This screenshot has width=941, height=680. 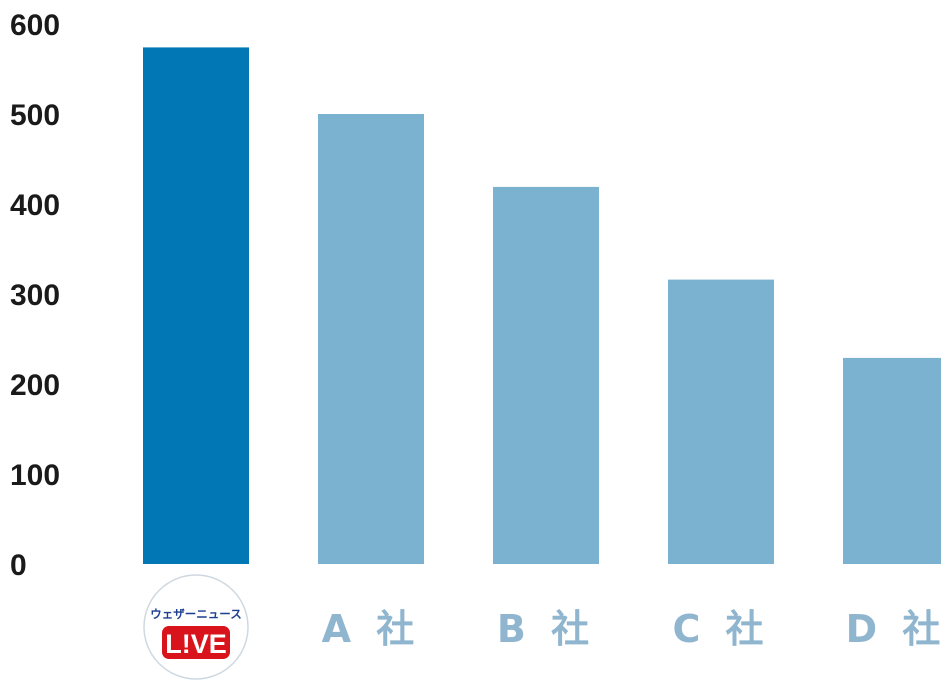 What do you see at coordinates (893, 629) in the screenshot?
I see `x-tick-label: D 社` at bounding box center [893, 629].